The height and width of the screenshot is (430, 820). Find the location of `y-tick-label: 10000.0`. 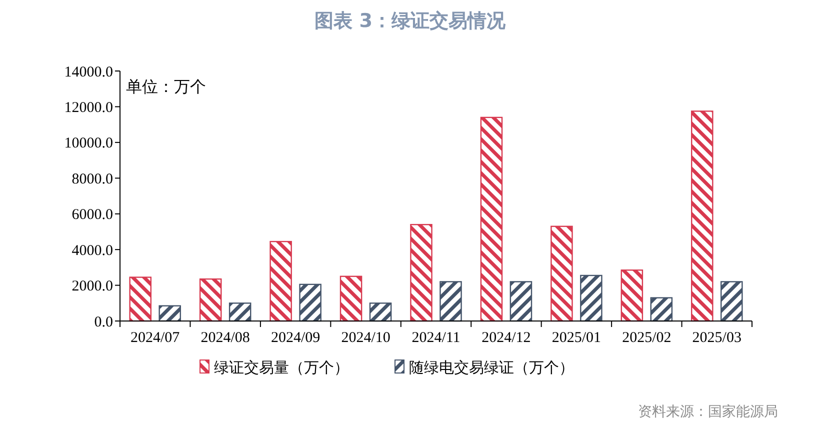

y-tick-label: 10000.0 is located at coordinates (88, 144).